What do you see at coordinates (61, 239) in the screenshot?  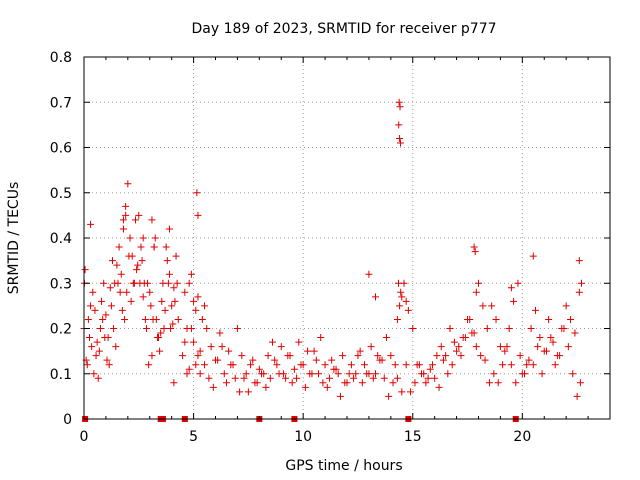 I see `y-tick-label: 0.4` at bounding box center [61, 239].